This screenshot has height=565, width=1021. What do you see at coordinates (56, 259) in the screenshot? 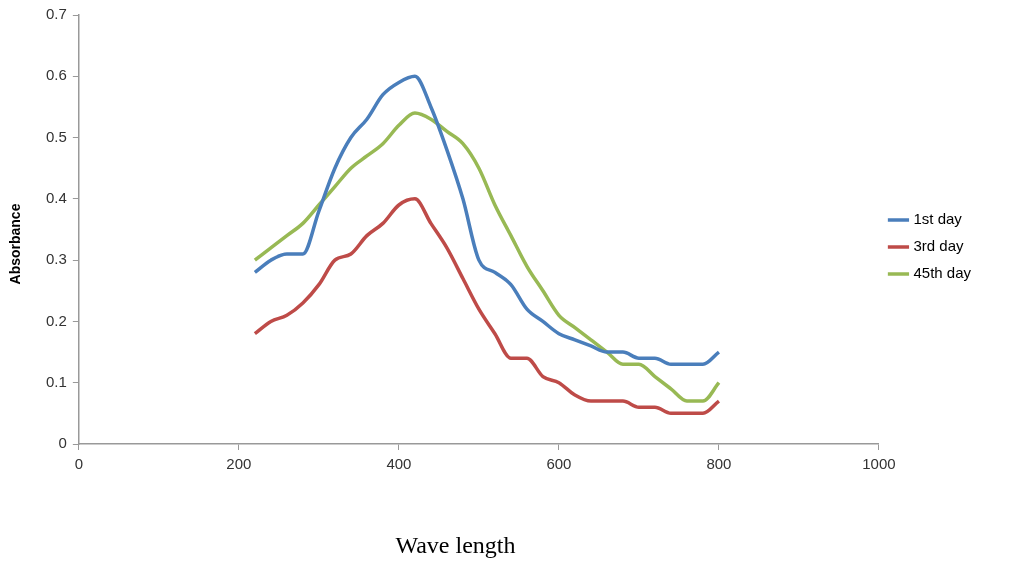
I see `y-tick-label: 0.3` at bounding box center [56, 259].